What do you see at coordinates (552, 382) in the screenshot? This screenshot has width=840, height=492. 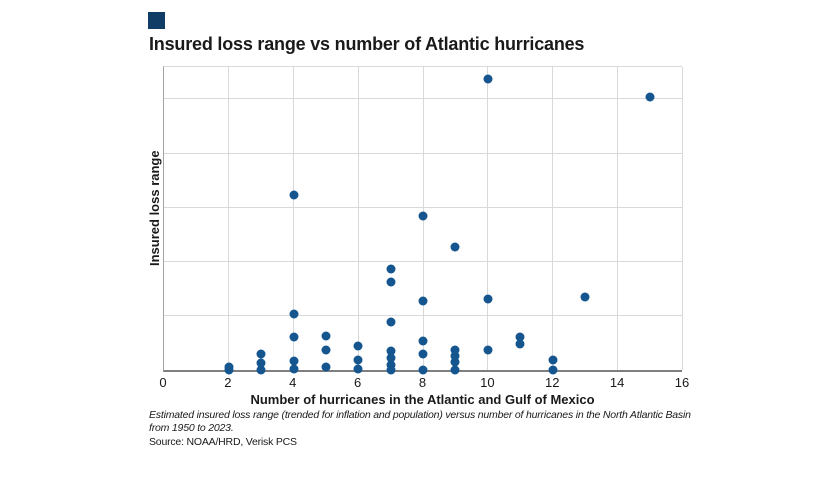 I see `x-tick-label: 12` at bounding box center [552, 382].